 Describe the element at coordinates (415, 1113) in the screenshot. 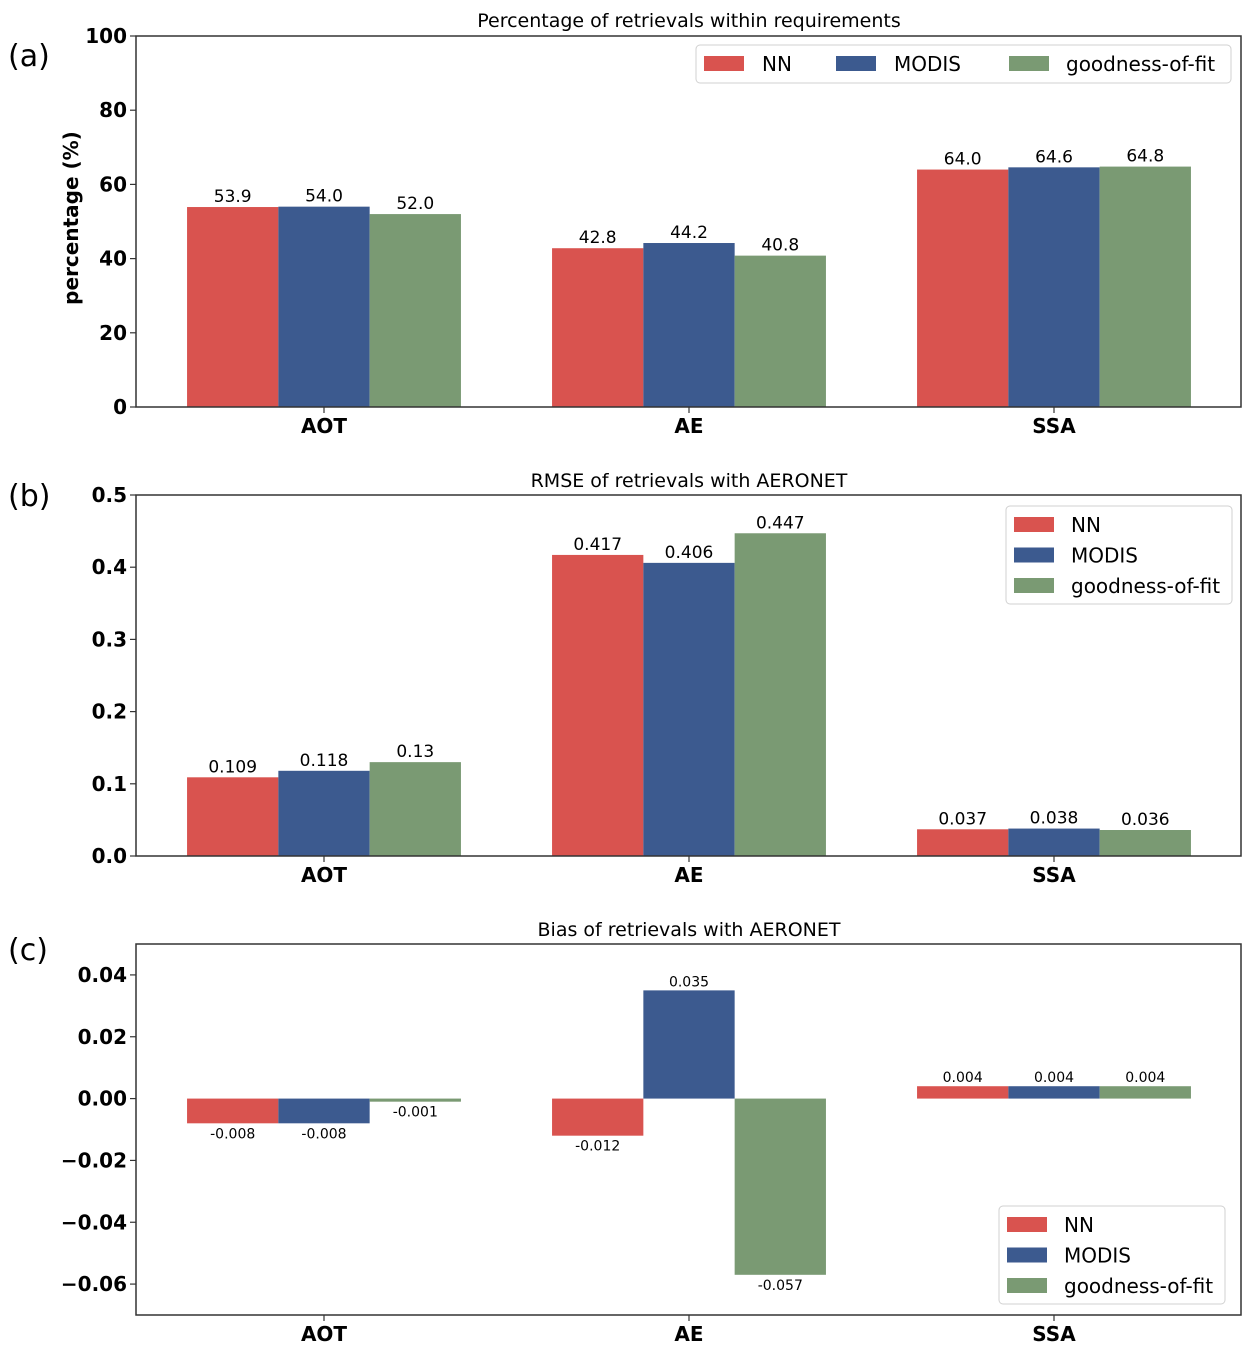

I see `data-label: -0.001` at that location.